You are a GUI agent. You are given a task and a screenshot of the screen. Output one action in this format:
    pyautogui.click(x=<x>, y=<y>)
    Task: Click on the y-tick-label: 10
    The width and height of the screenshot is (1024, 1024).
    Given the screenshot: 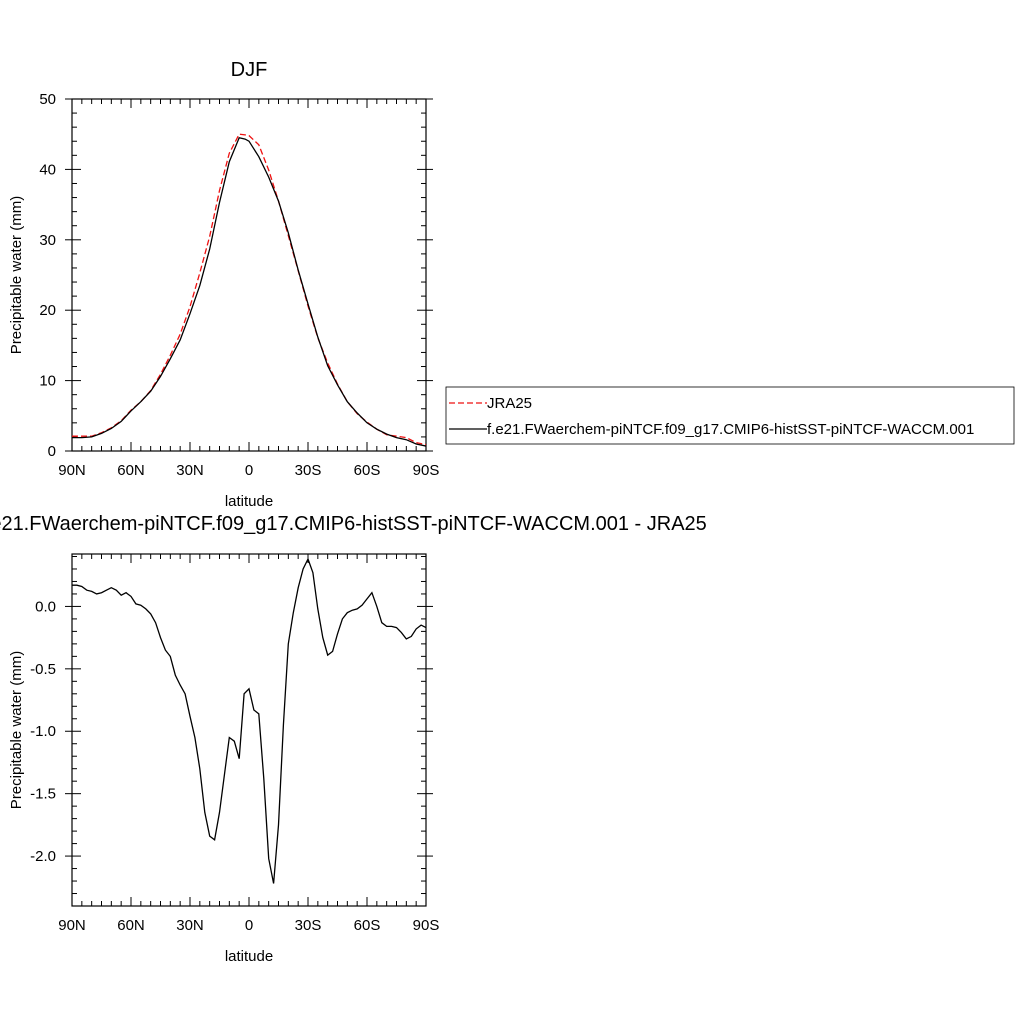 What is the action you would take?
    pyautogui.click(x=47, y=381)
    